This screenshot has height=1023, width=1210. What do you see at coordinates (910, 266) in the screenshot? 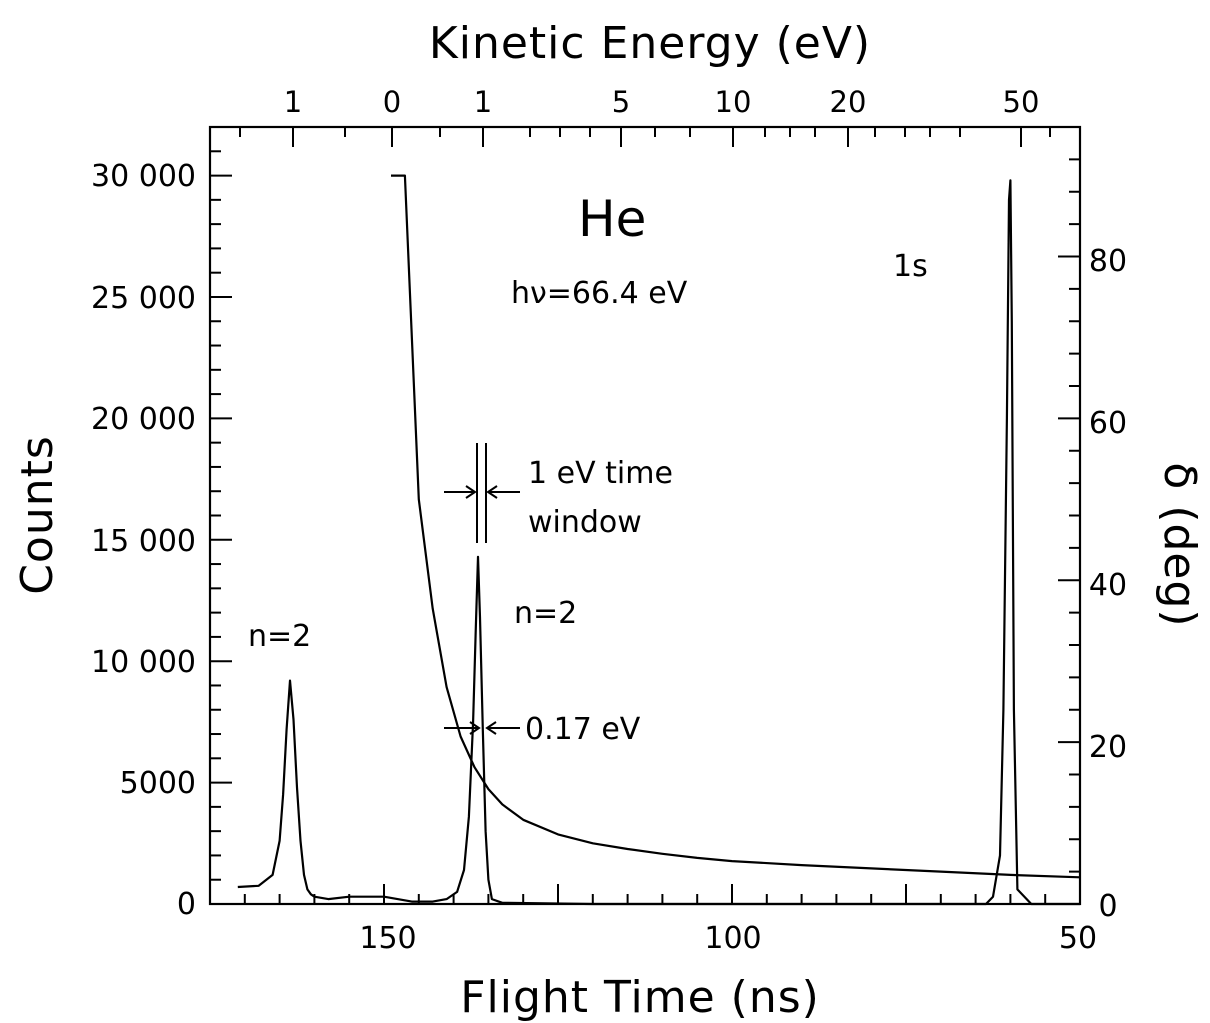
I see `peak-label-1s: 1s` at bounding box center [910, 266].